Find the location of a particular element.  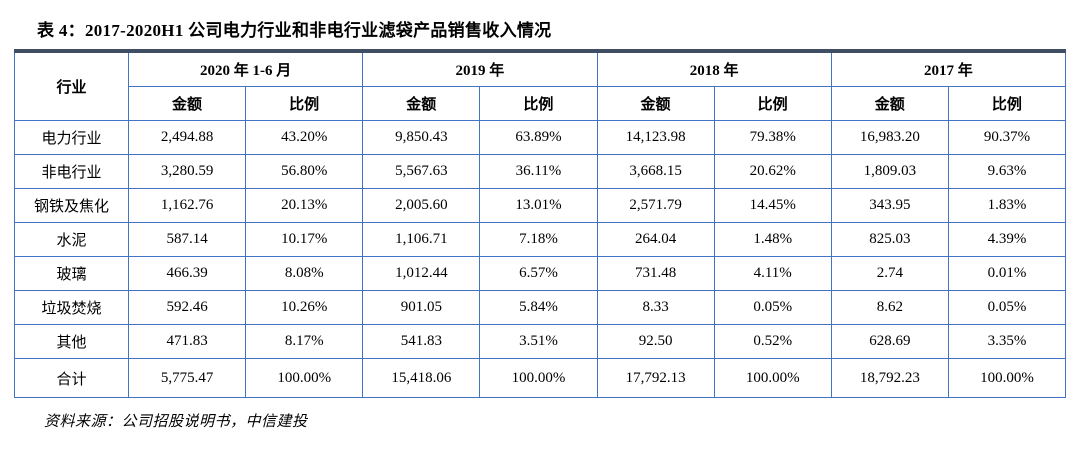

amount-cell: 5,567.63 is located at coordinates (421, 171).